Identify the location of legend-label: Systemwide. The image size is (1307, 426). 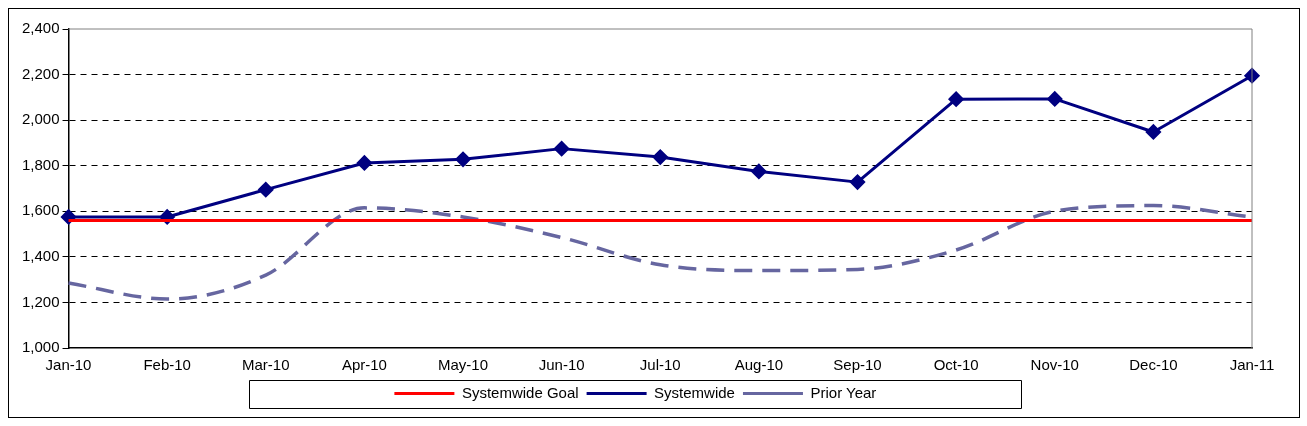
(694, 392).